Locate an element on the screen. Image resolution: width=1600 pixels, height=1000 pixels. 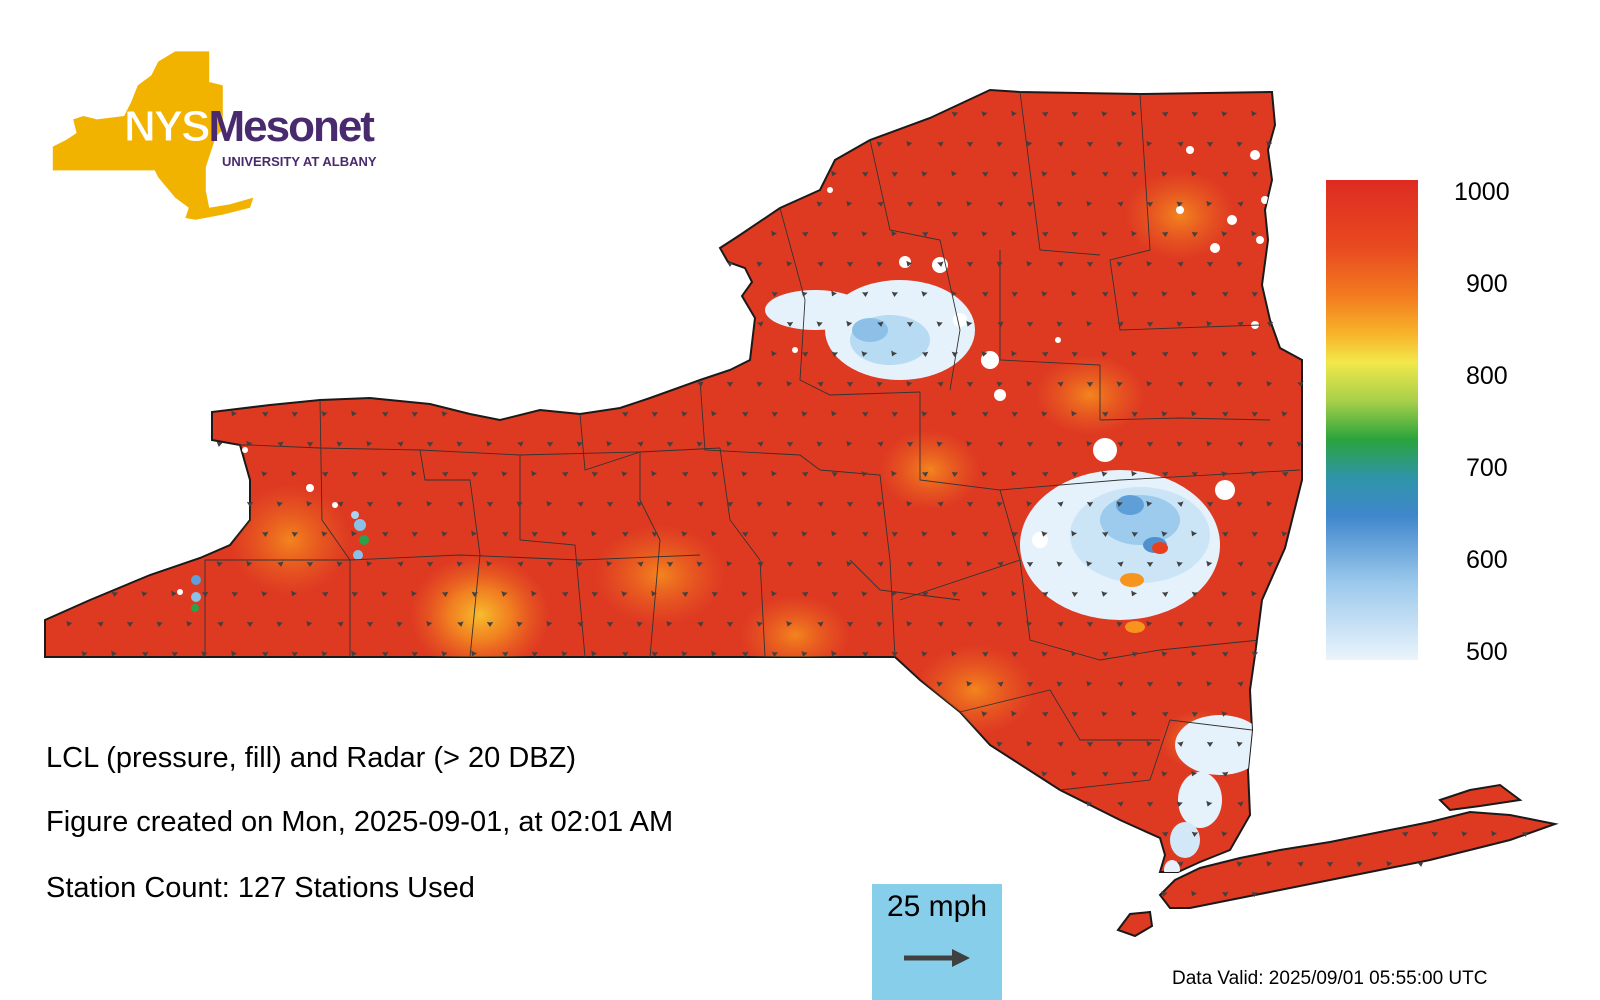
wind-scale-label: 25 mph is located at coordinates (937, 906).